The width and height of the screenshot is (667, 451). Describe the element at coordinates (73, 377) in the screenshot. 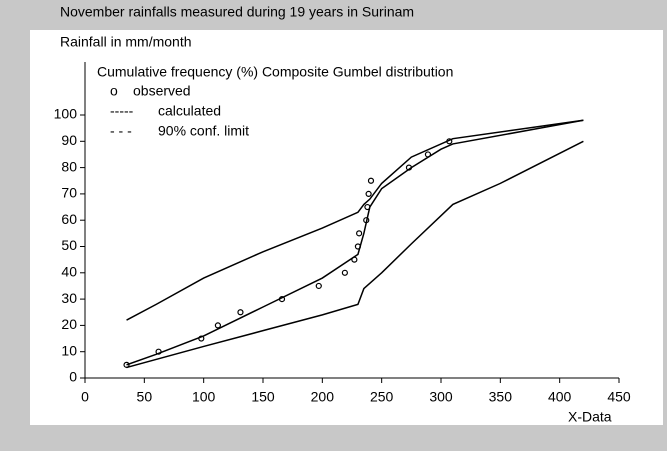

I see `y-tick-label: 0` at that location.